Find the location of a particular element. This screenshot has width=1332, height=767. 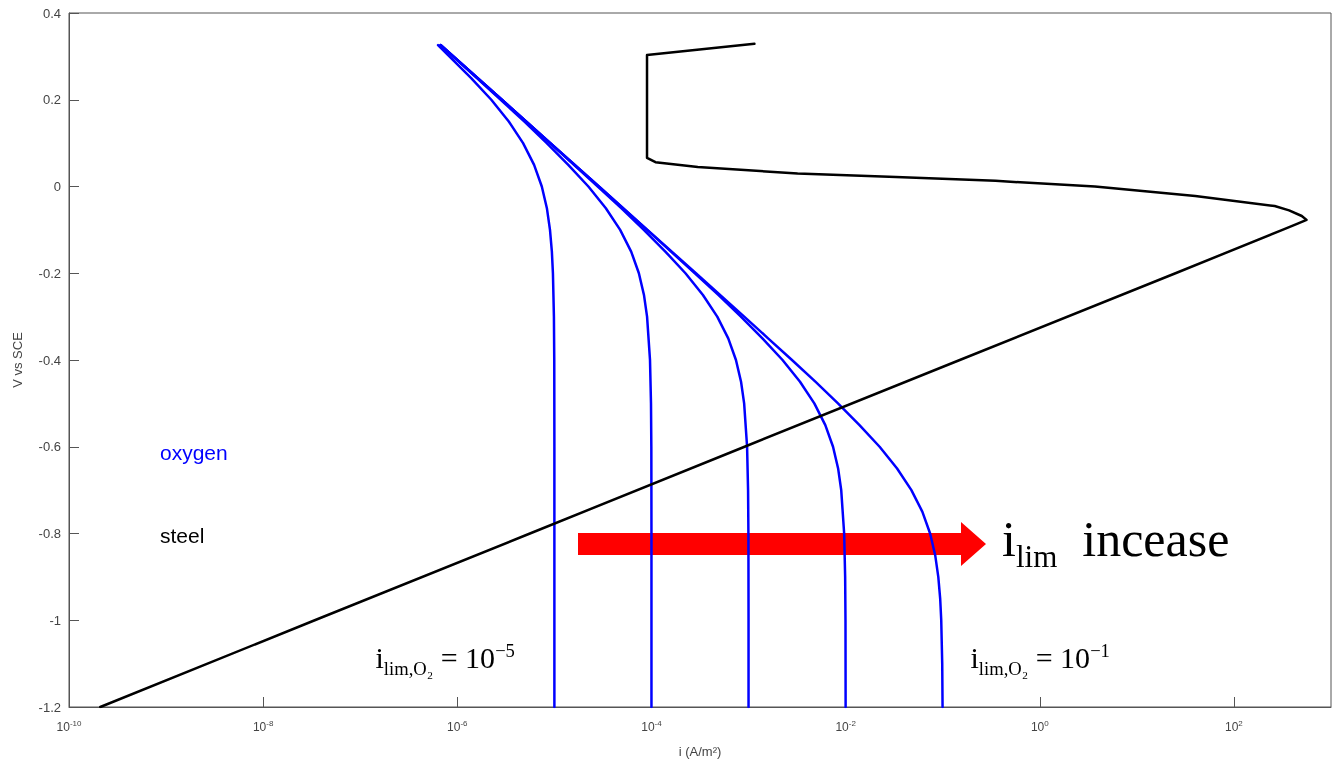

y-tick-label: -1 is located at coordinates (55, 620).